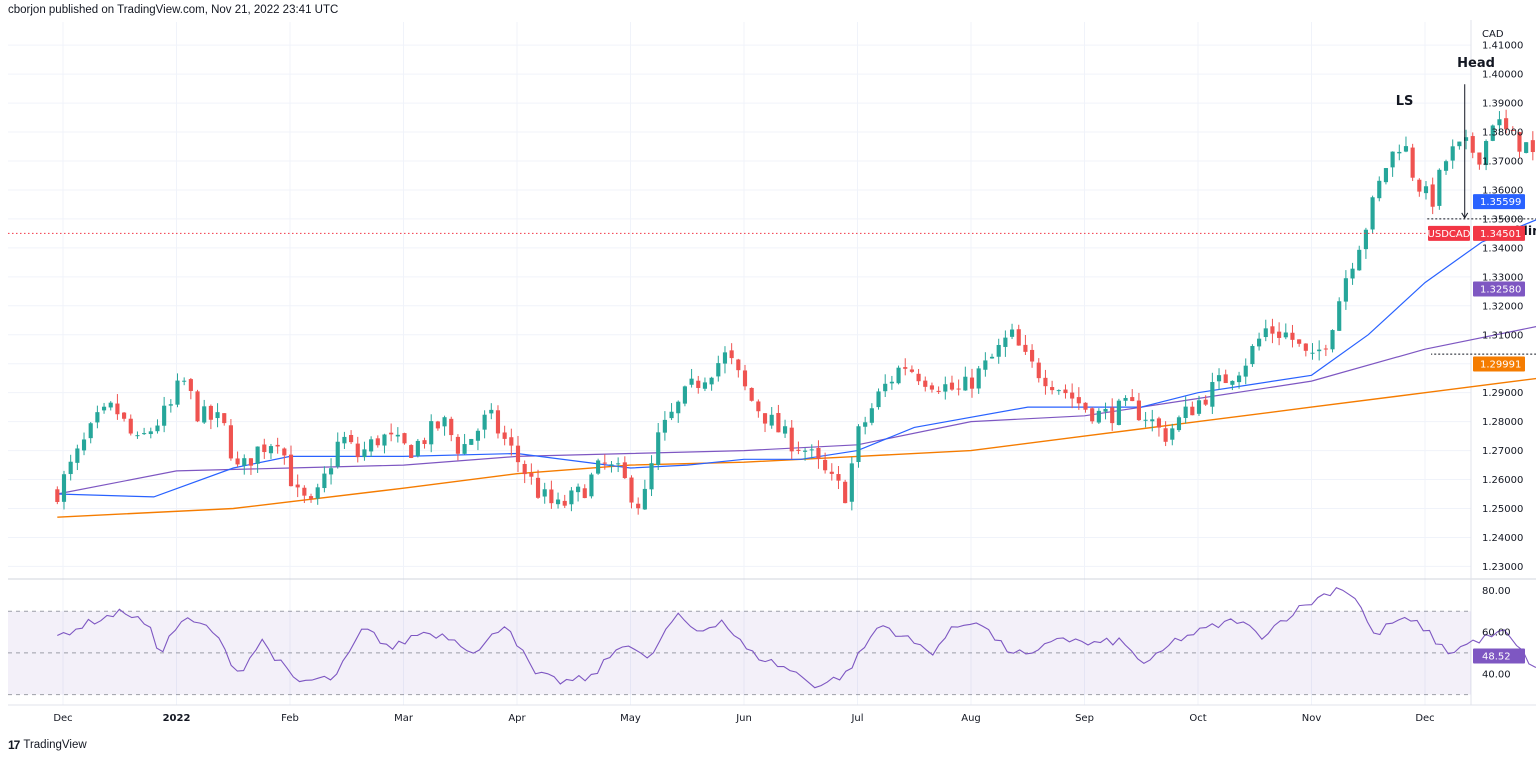 Image resolution: width=1536 pixels, height=759 pixels. Describe the element at coordinates (1476, 63) in the screenshot. I see `head-label: Head` at that location.